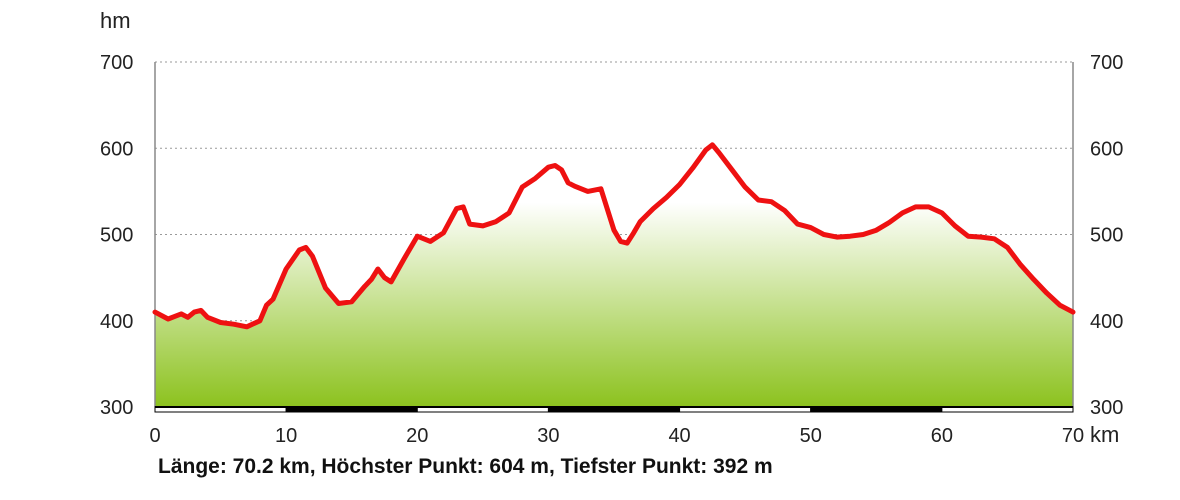  I want to click on y-tick-right-600: 600, so click(1106, 149).